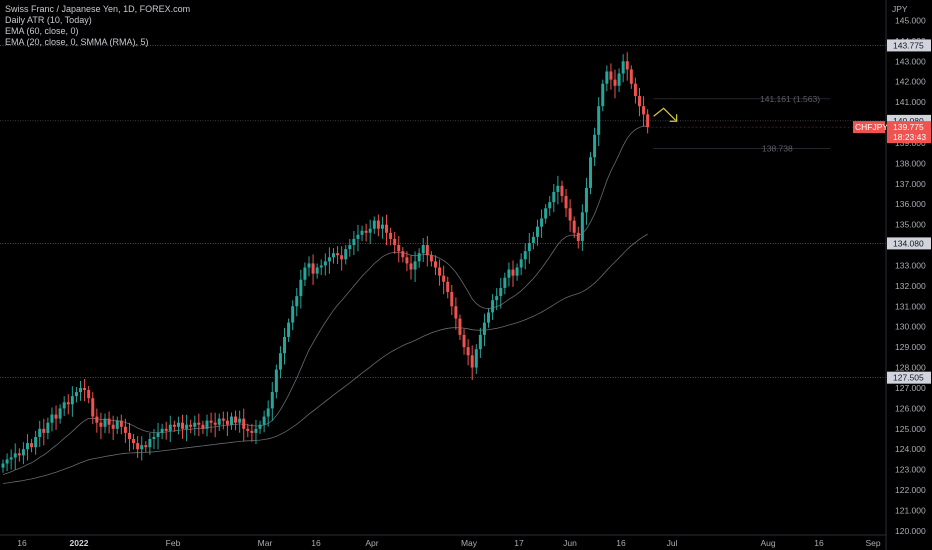  I want to click on level-price-tag-text: 140.080, so click(908, 121).